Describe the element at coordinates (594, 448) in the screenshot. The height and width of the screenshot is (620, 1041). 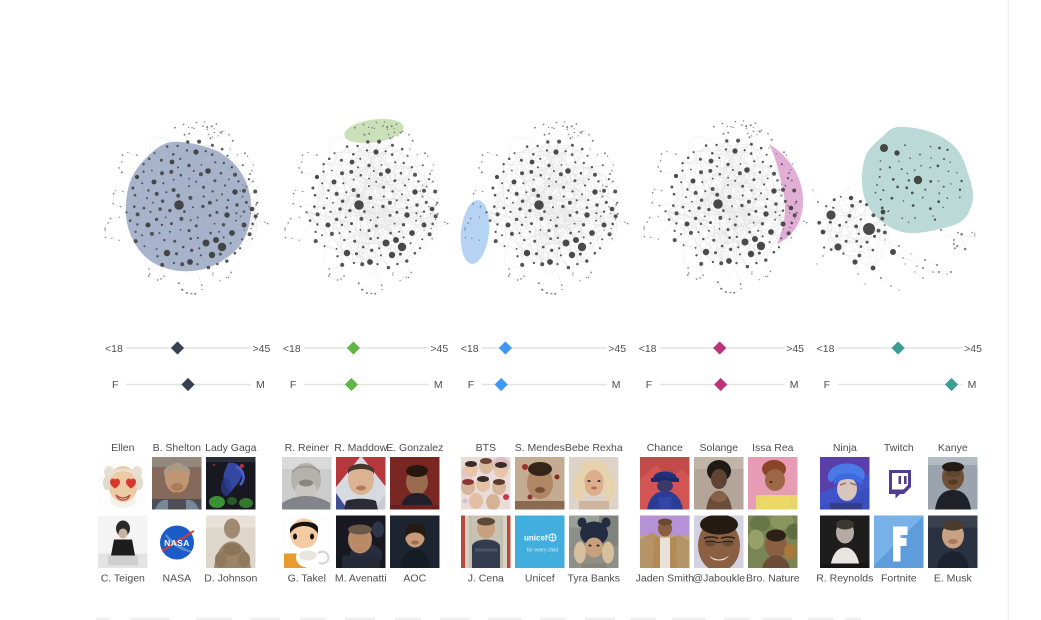
I see `svg-text: Bebe Rexha` at that location.